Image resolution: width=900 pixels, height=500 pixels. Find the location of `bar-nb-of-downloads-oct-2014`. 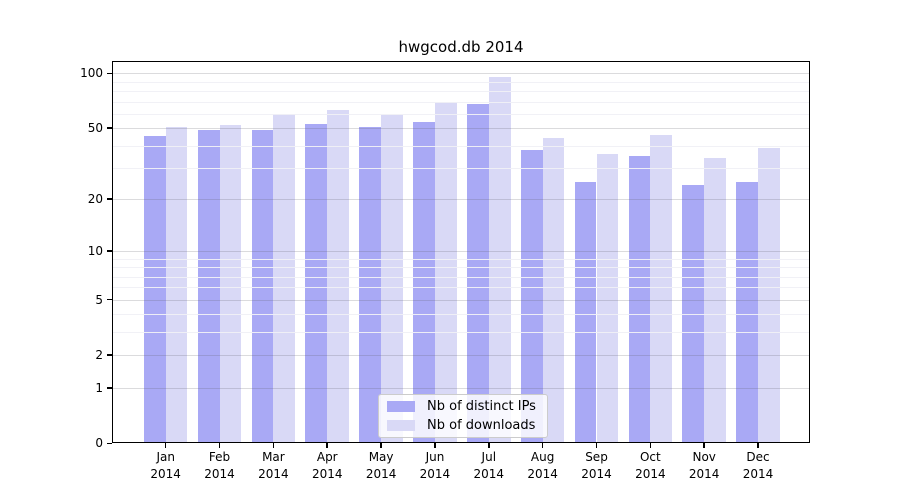

bar-nb-of-downloads-oct-2014 is located at coordinates (661, 289).